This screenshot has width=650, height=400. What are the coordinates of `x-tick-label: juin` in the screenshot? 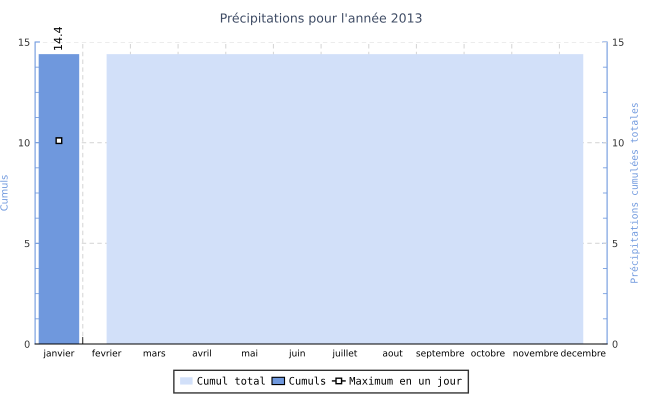 It's located at (296, 354).